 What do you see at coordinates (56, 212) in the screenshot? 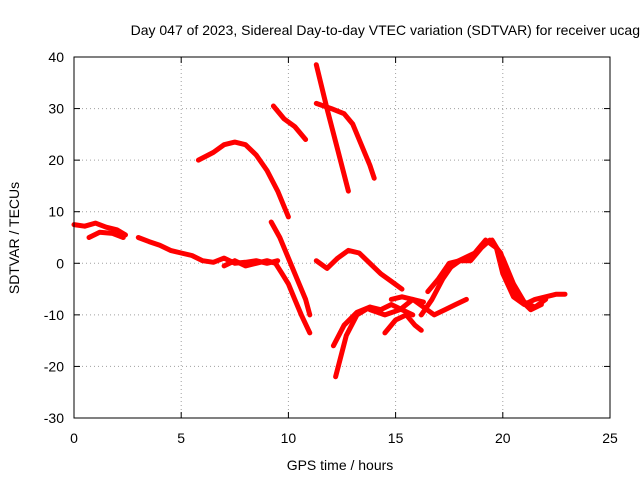
I see `y-tick-label: 10` at bounding box center [56, 212].